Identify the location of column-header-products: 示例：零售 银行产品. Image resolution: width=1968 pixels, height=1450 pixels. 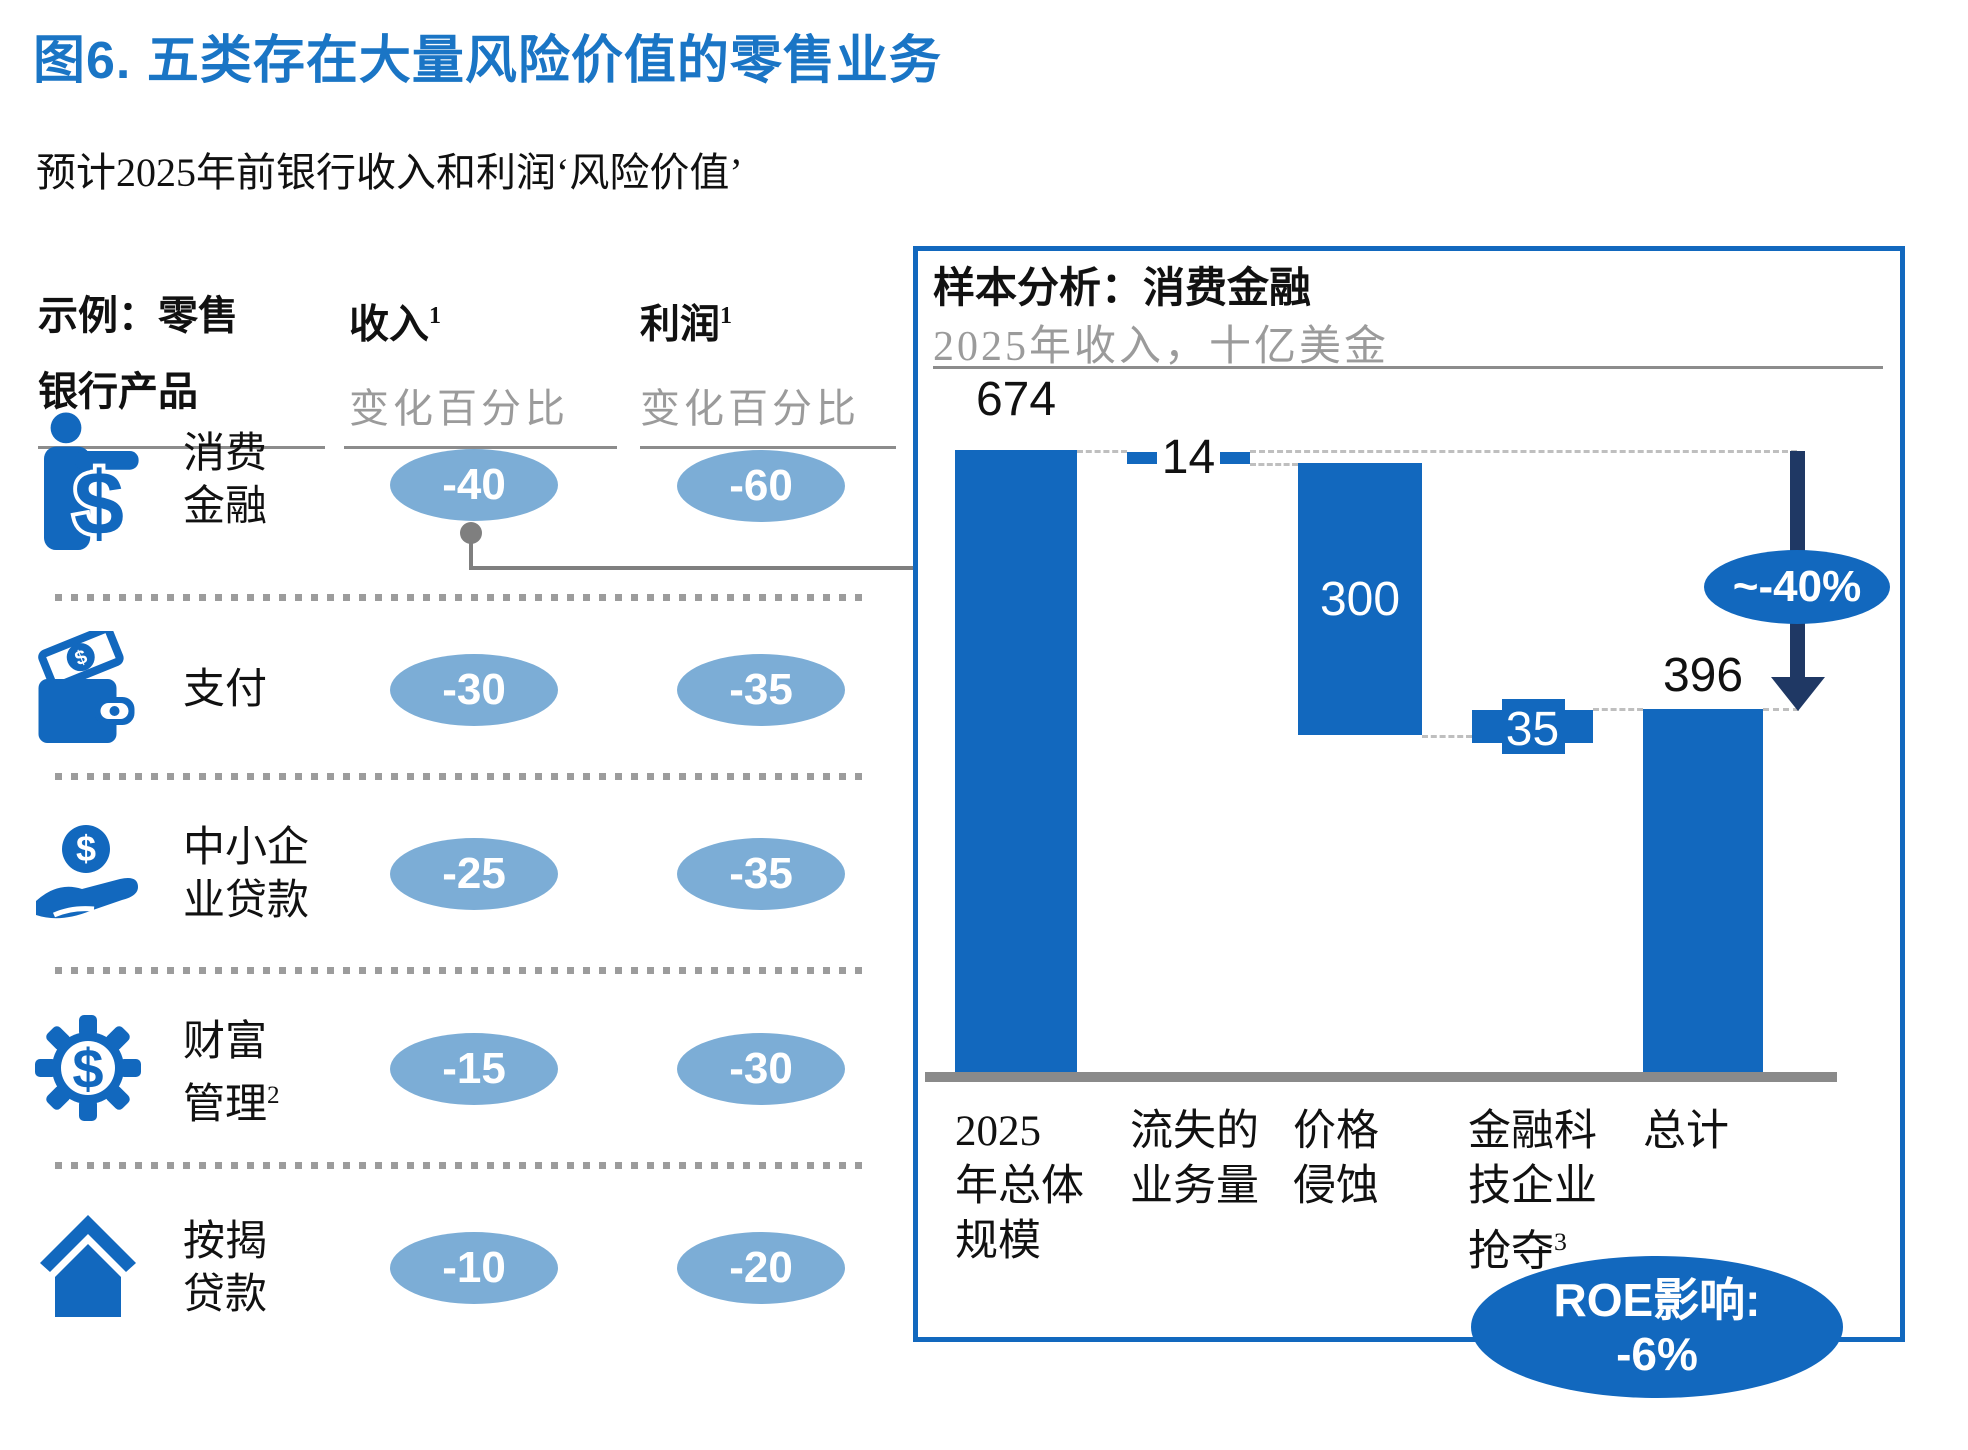
(138, 354).